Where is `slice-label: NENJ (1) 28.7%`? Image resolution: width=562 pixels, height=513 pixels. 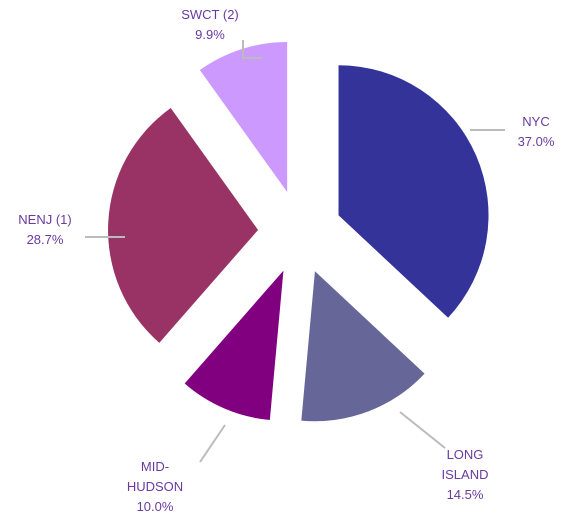 slice-label: NENJ (1) 28.7% is located at coordinates (45, 230).